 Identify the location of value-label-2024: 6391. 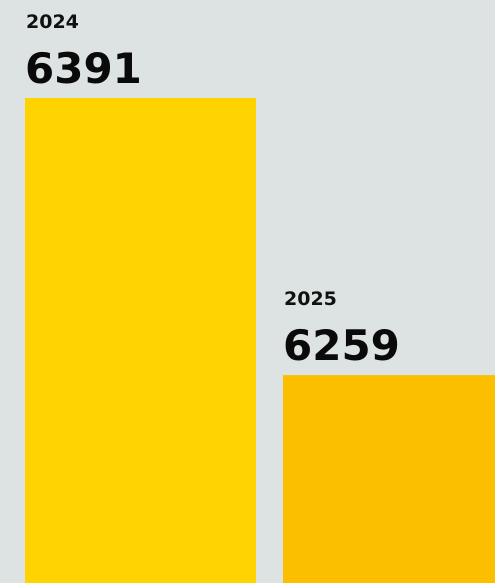
(83, 68).